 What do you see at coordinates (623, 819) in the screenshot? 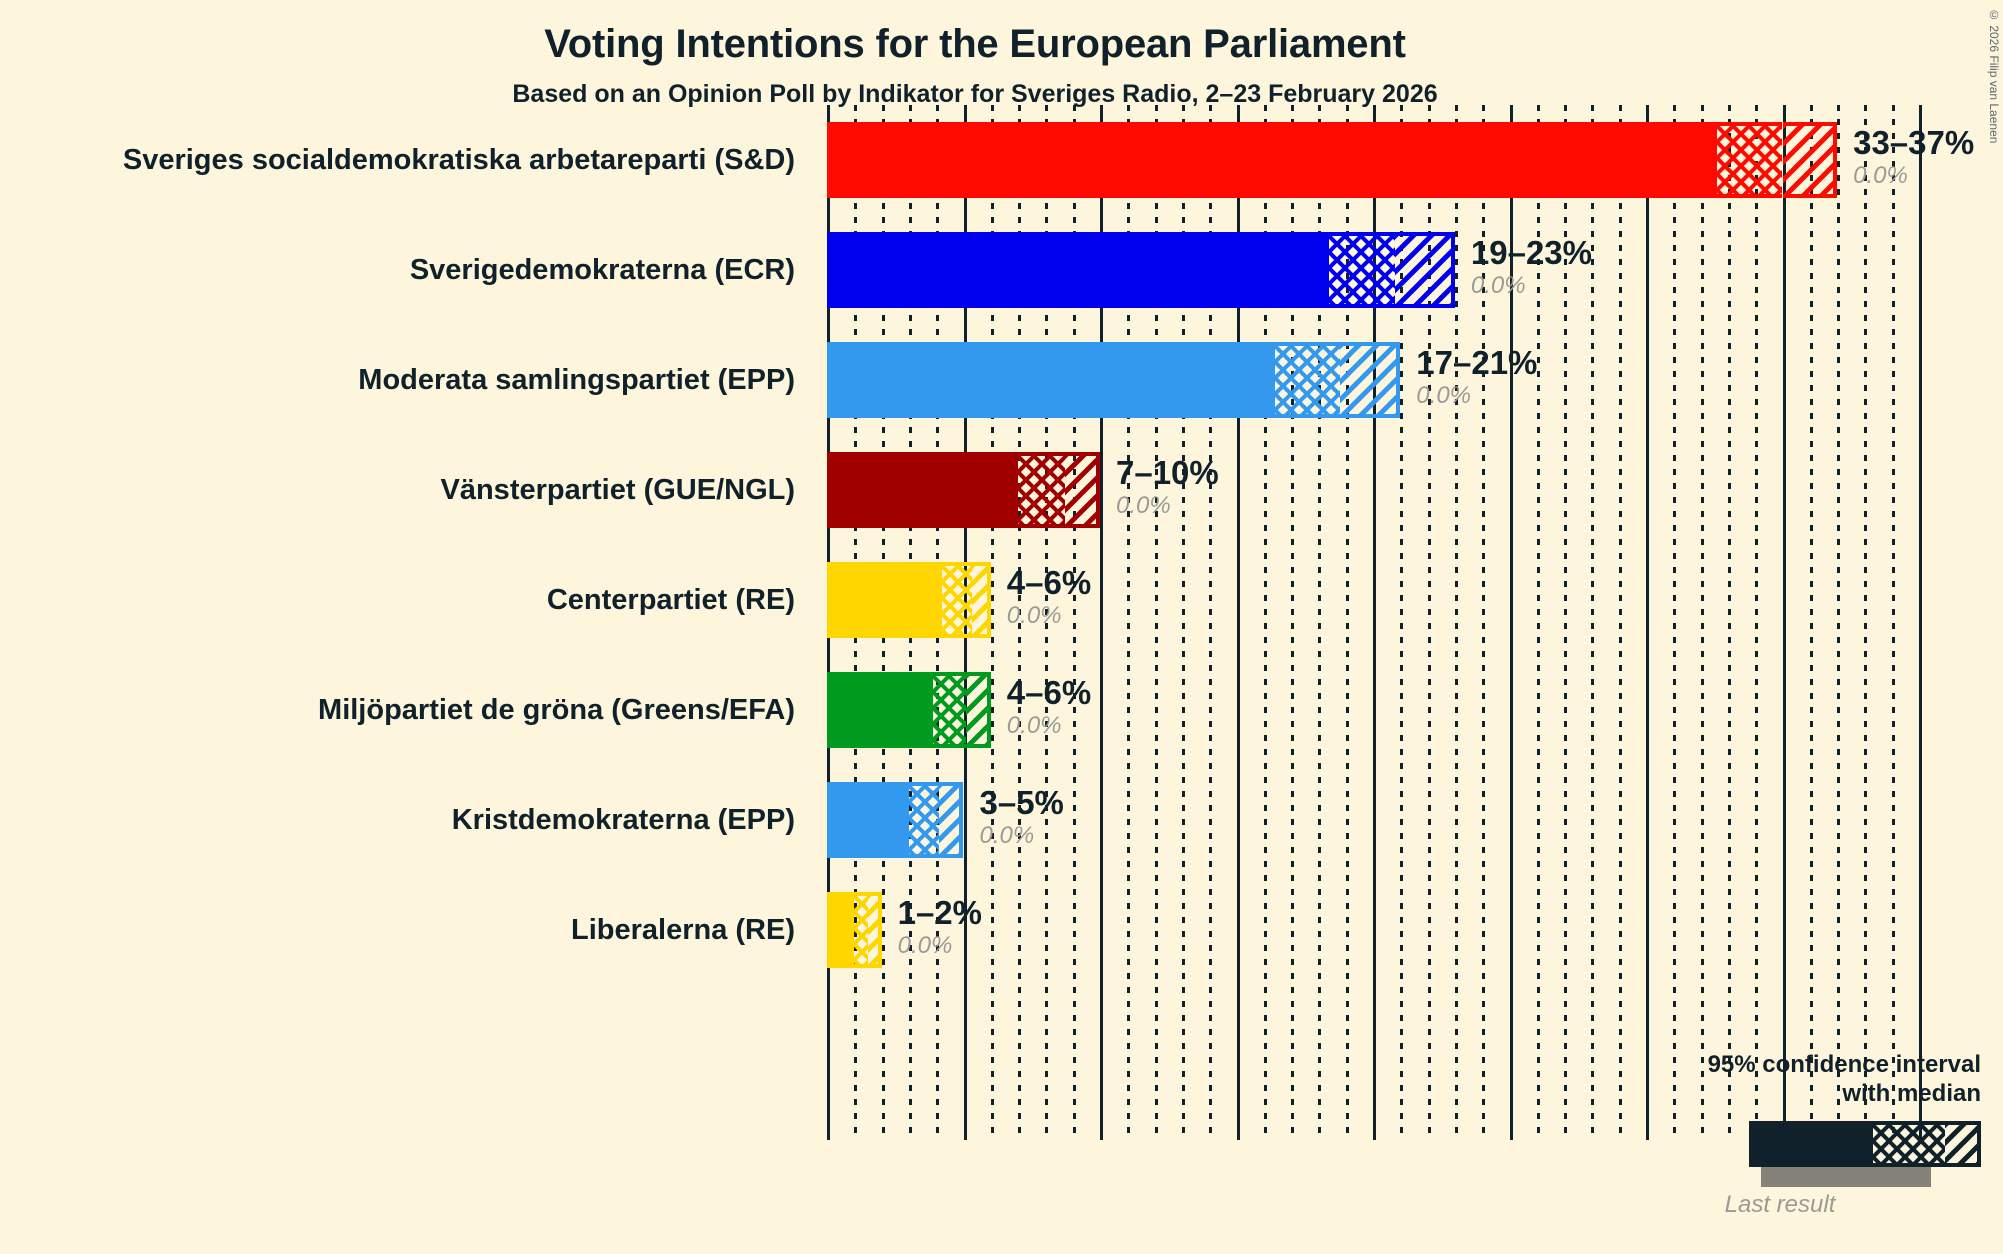
I see `party-label: Kristdemokraterna (EPP)` at bounding box center [623, 819].